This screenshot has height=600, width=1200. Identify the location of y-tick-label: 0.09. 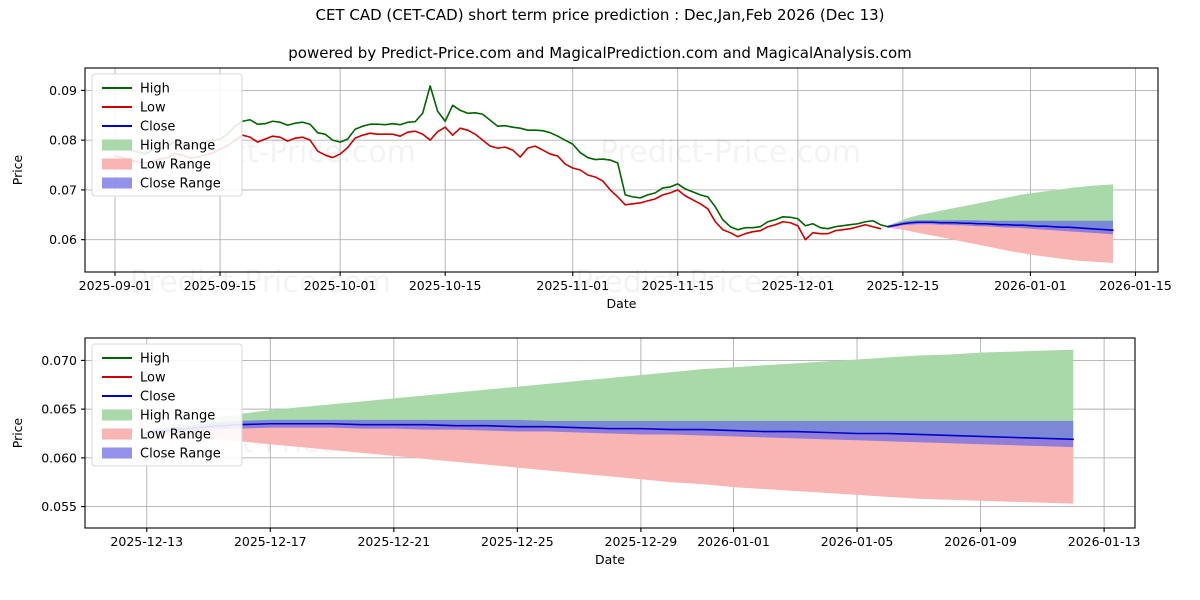
(63, 90).